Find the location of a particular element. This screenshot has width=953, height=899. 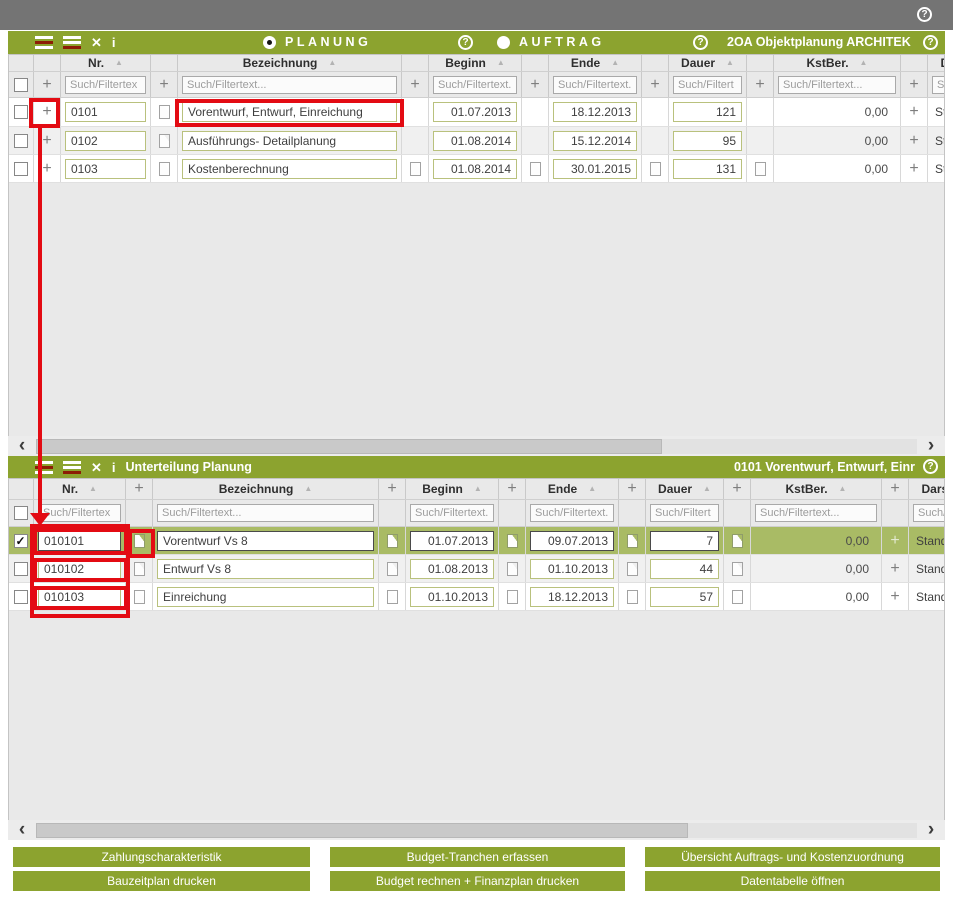

column-header-darst: Darst. is located at coordinates (936, 62).